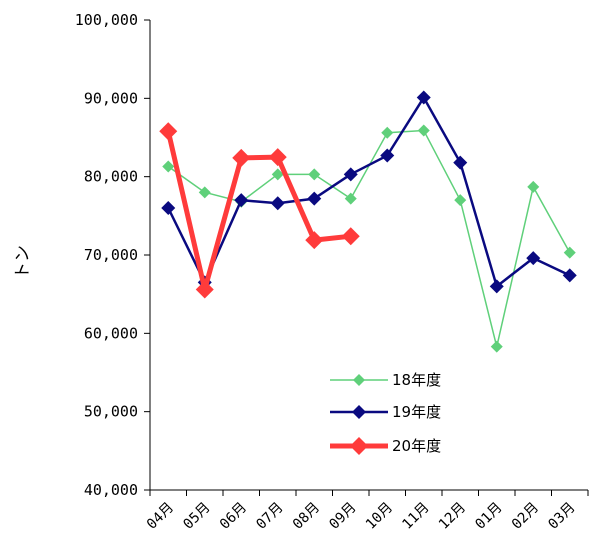 Image resolution: width=589 pixels, height=554 pixels. What do you see at coordinates (561, 516) in the screenshot?
I see `x-tick-label: 03月` at bounding box center [561, 516].